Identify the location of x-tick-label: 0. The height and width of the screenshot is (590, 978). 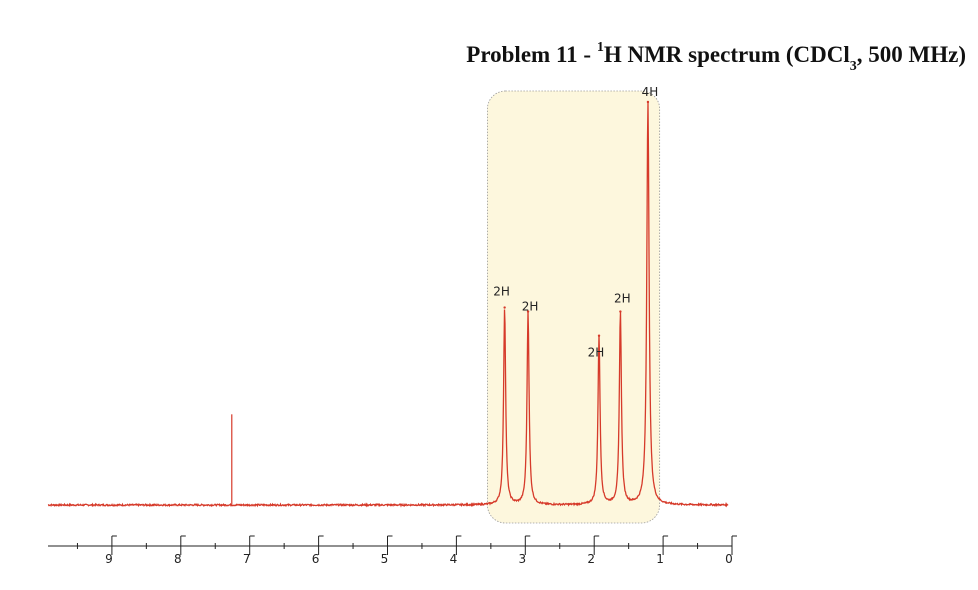
(729, 559).